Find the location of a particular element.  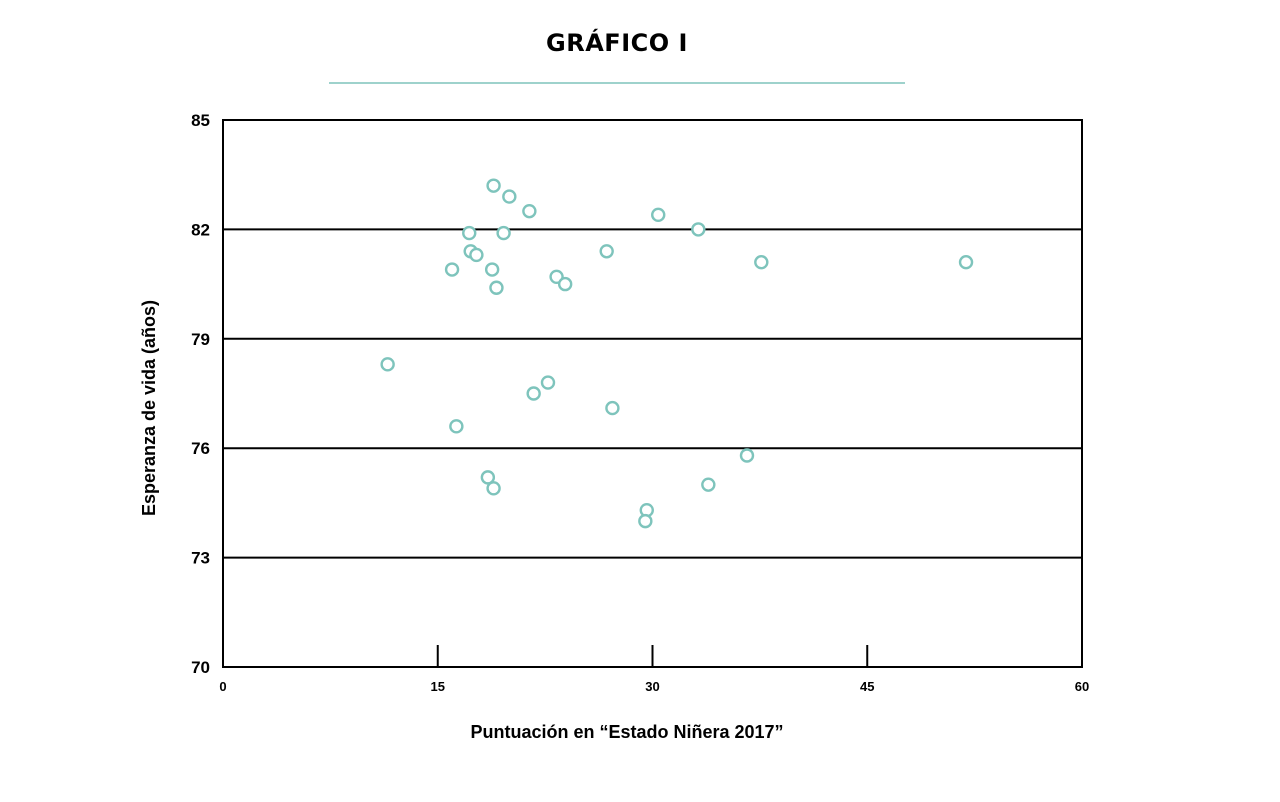

y-tick-label: 73 is located at coordinates (200, 558).